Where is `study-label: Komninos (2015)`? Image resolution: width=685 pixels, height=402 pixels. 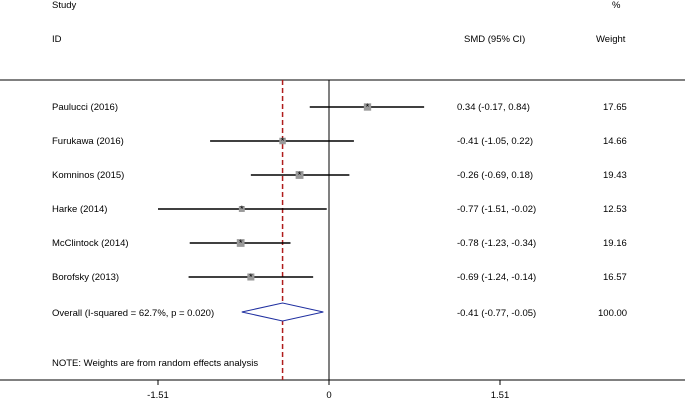 study-label: Komninos (2015) is located at coordinates (88, 175).